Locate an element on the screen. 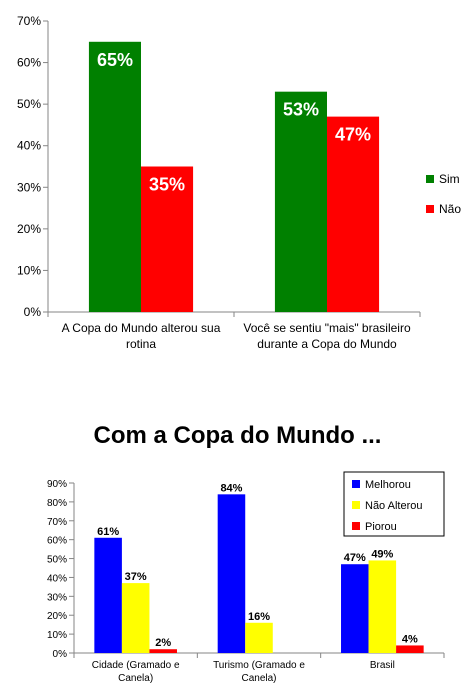 This screenshot has height=699, width=475. legend-label: Piorou is located at coordinates (381, 527).